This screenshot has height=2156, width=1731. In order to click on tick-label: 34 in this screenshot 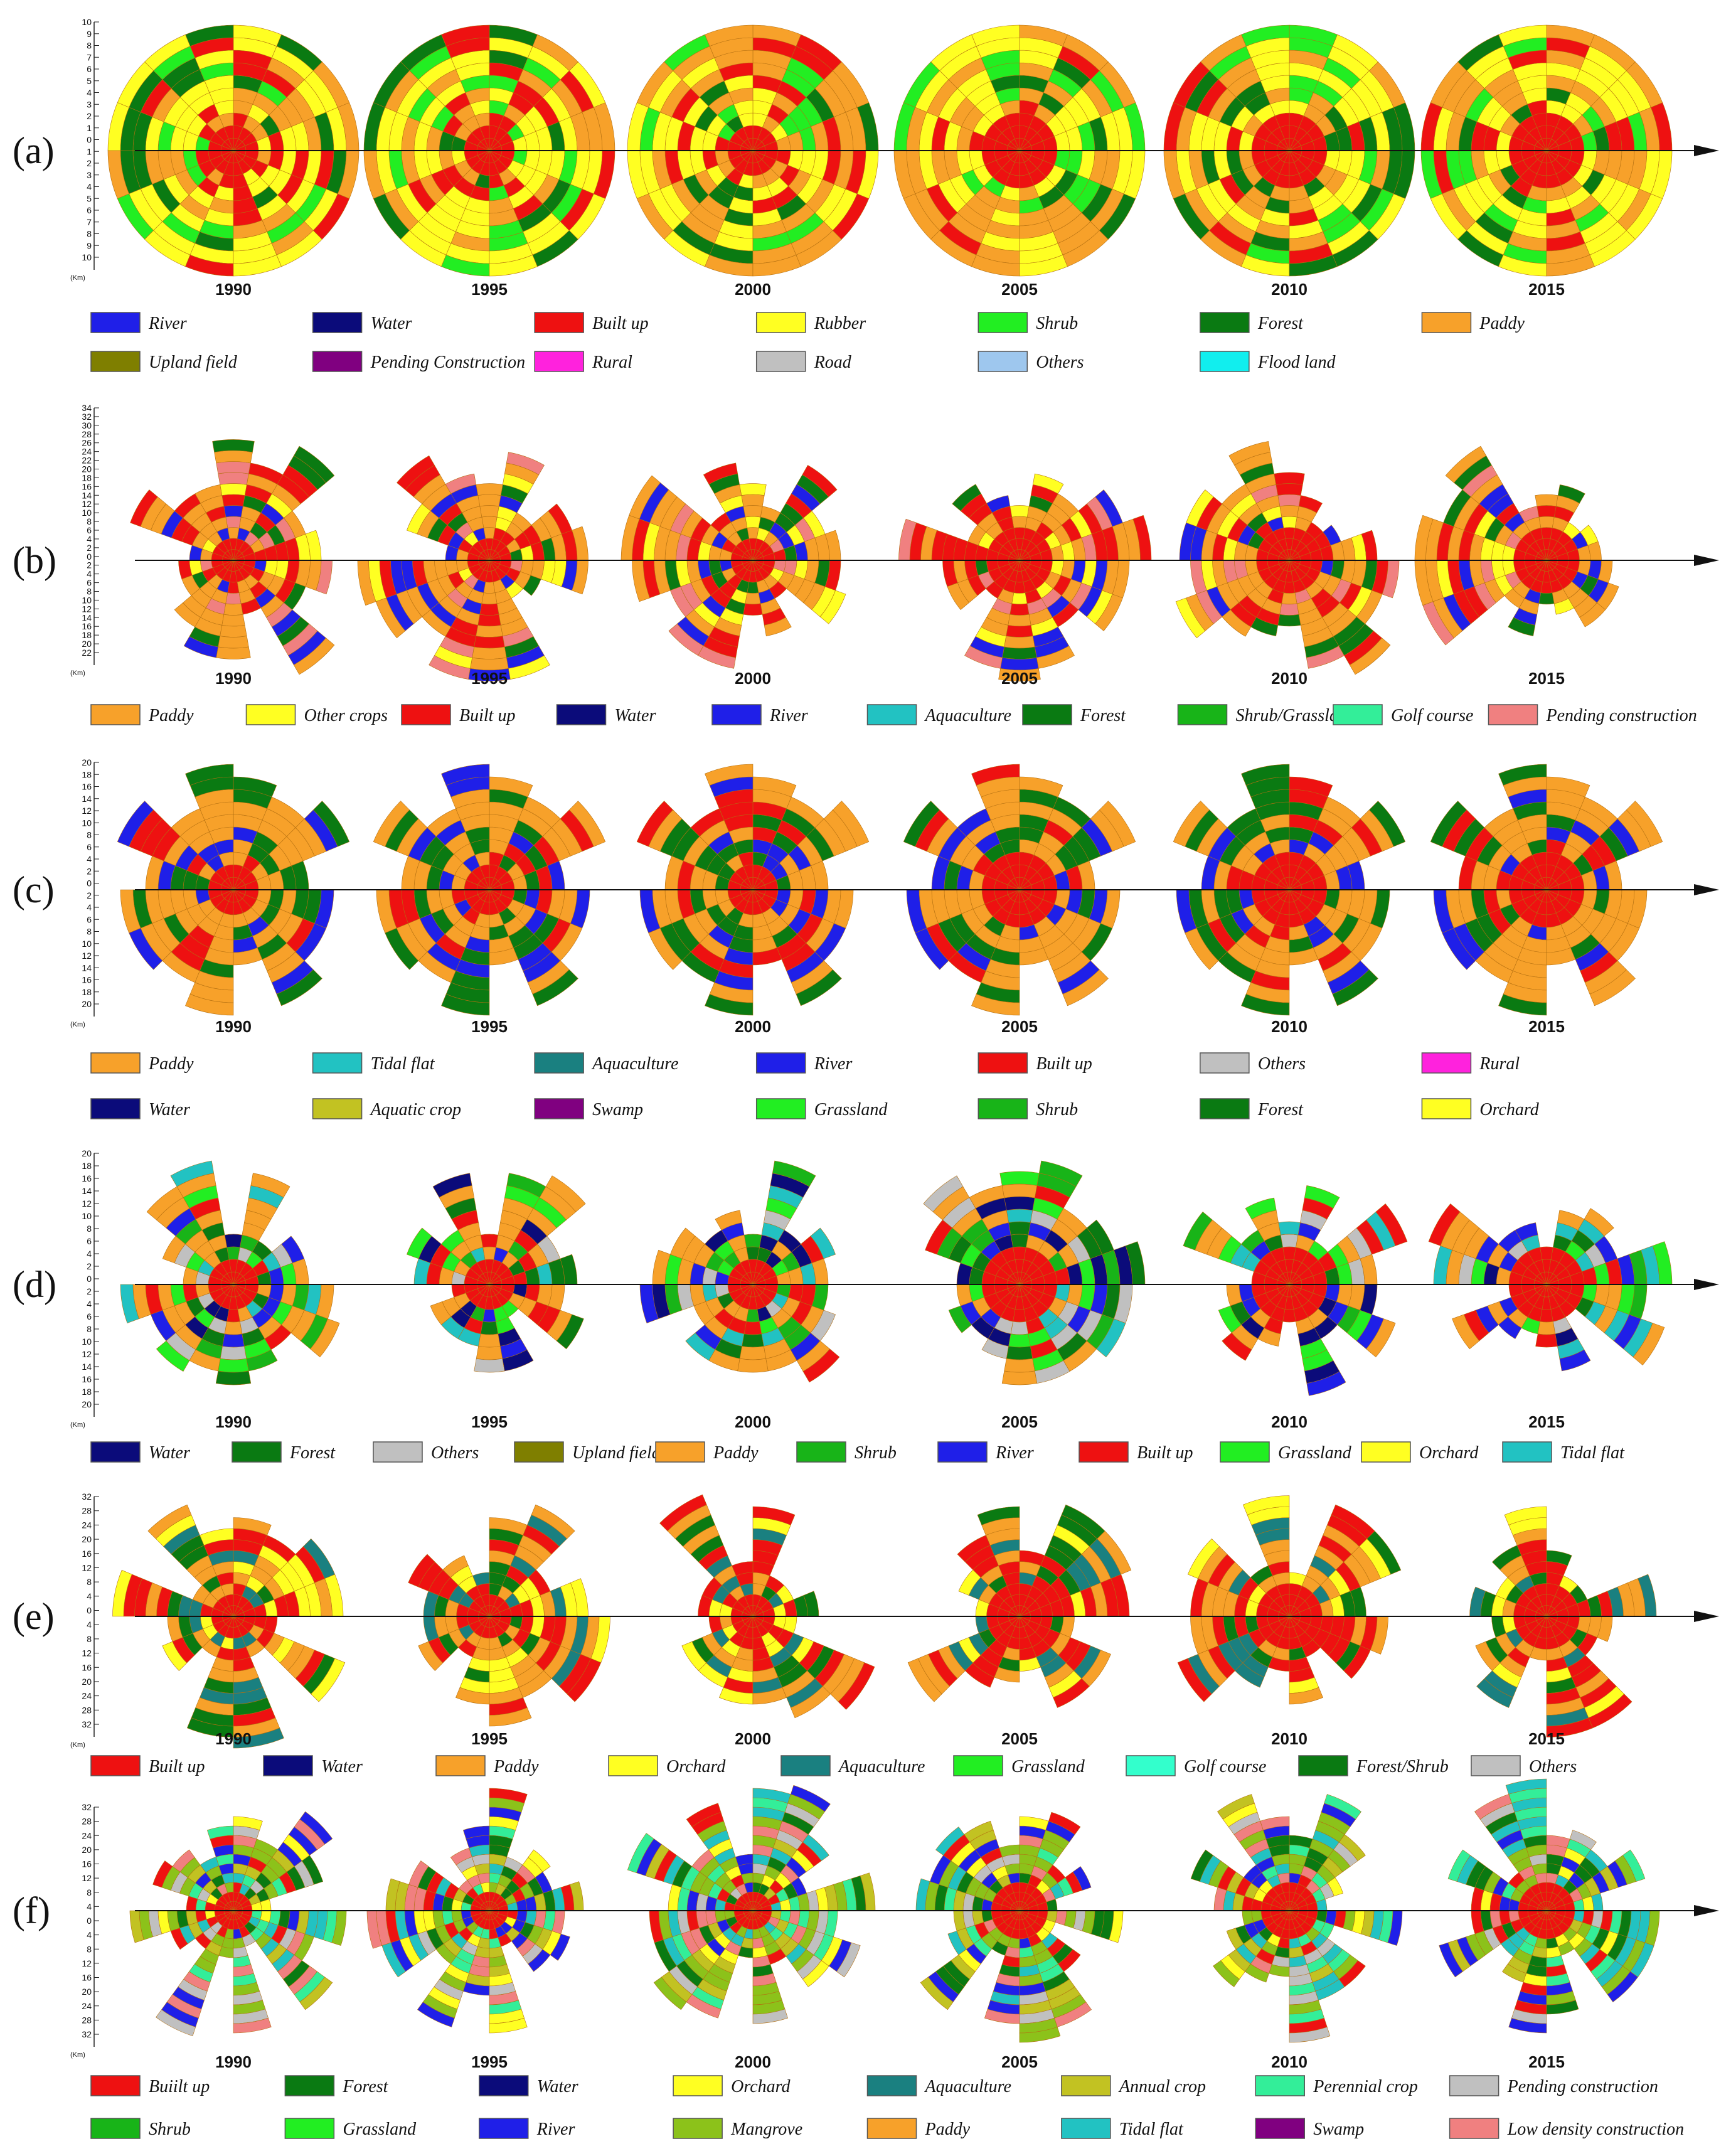, I will do `click(87, 408)`.